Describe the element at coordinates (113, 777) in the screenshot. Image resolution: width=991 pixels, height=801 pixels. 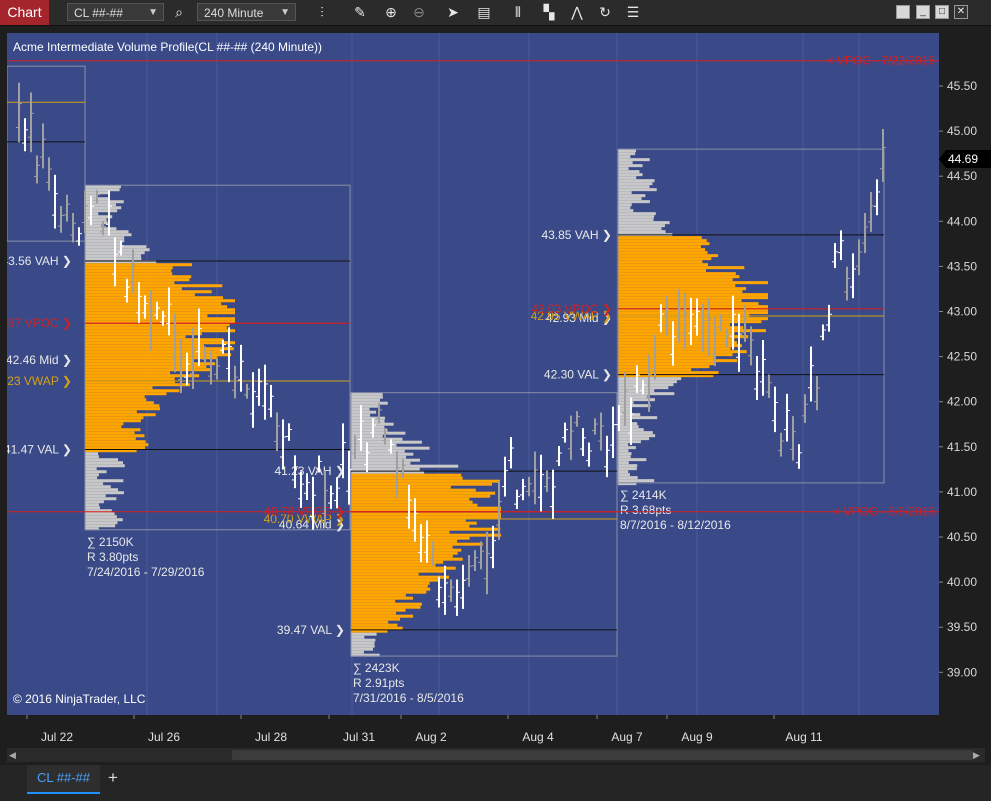
I see `add-tab-button: +` at that location.